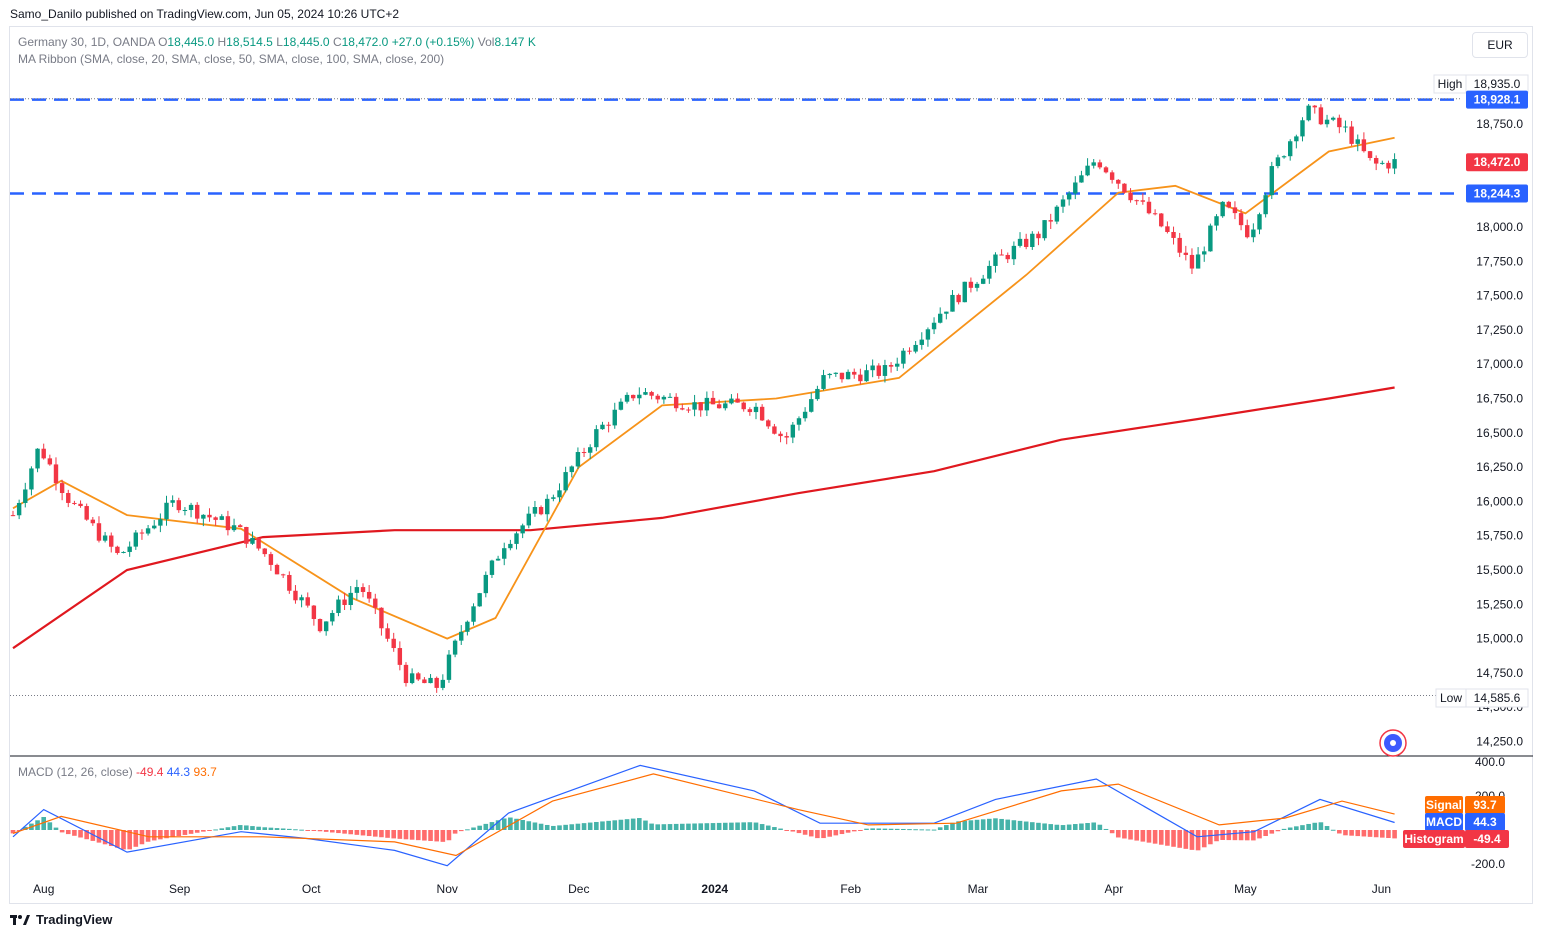 The height and width of the screenshot is (939, 1543). Describe the element at coordinates (205, 772) in the screenshot. I see `macd-signal-value: 93.7` at that location.